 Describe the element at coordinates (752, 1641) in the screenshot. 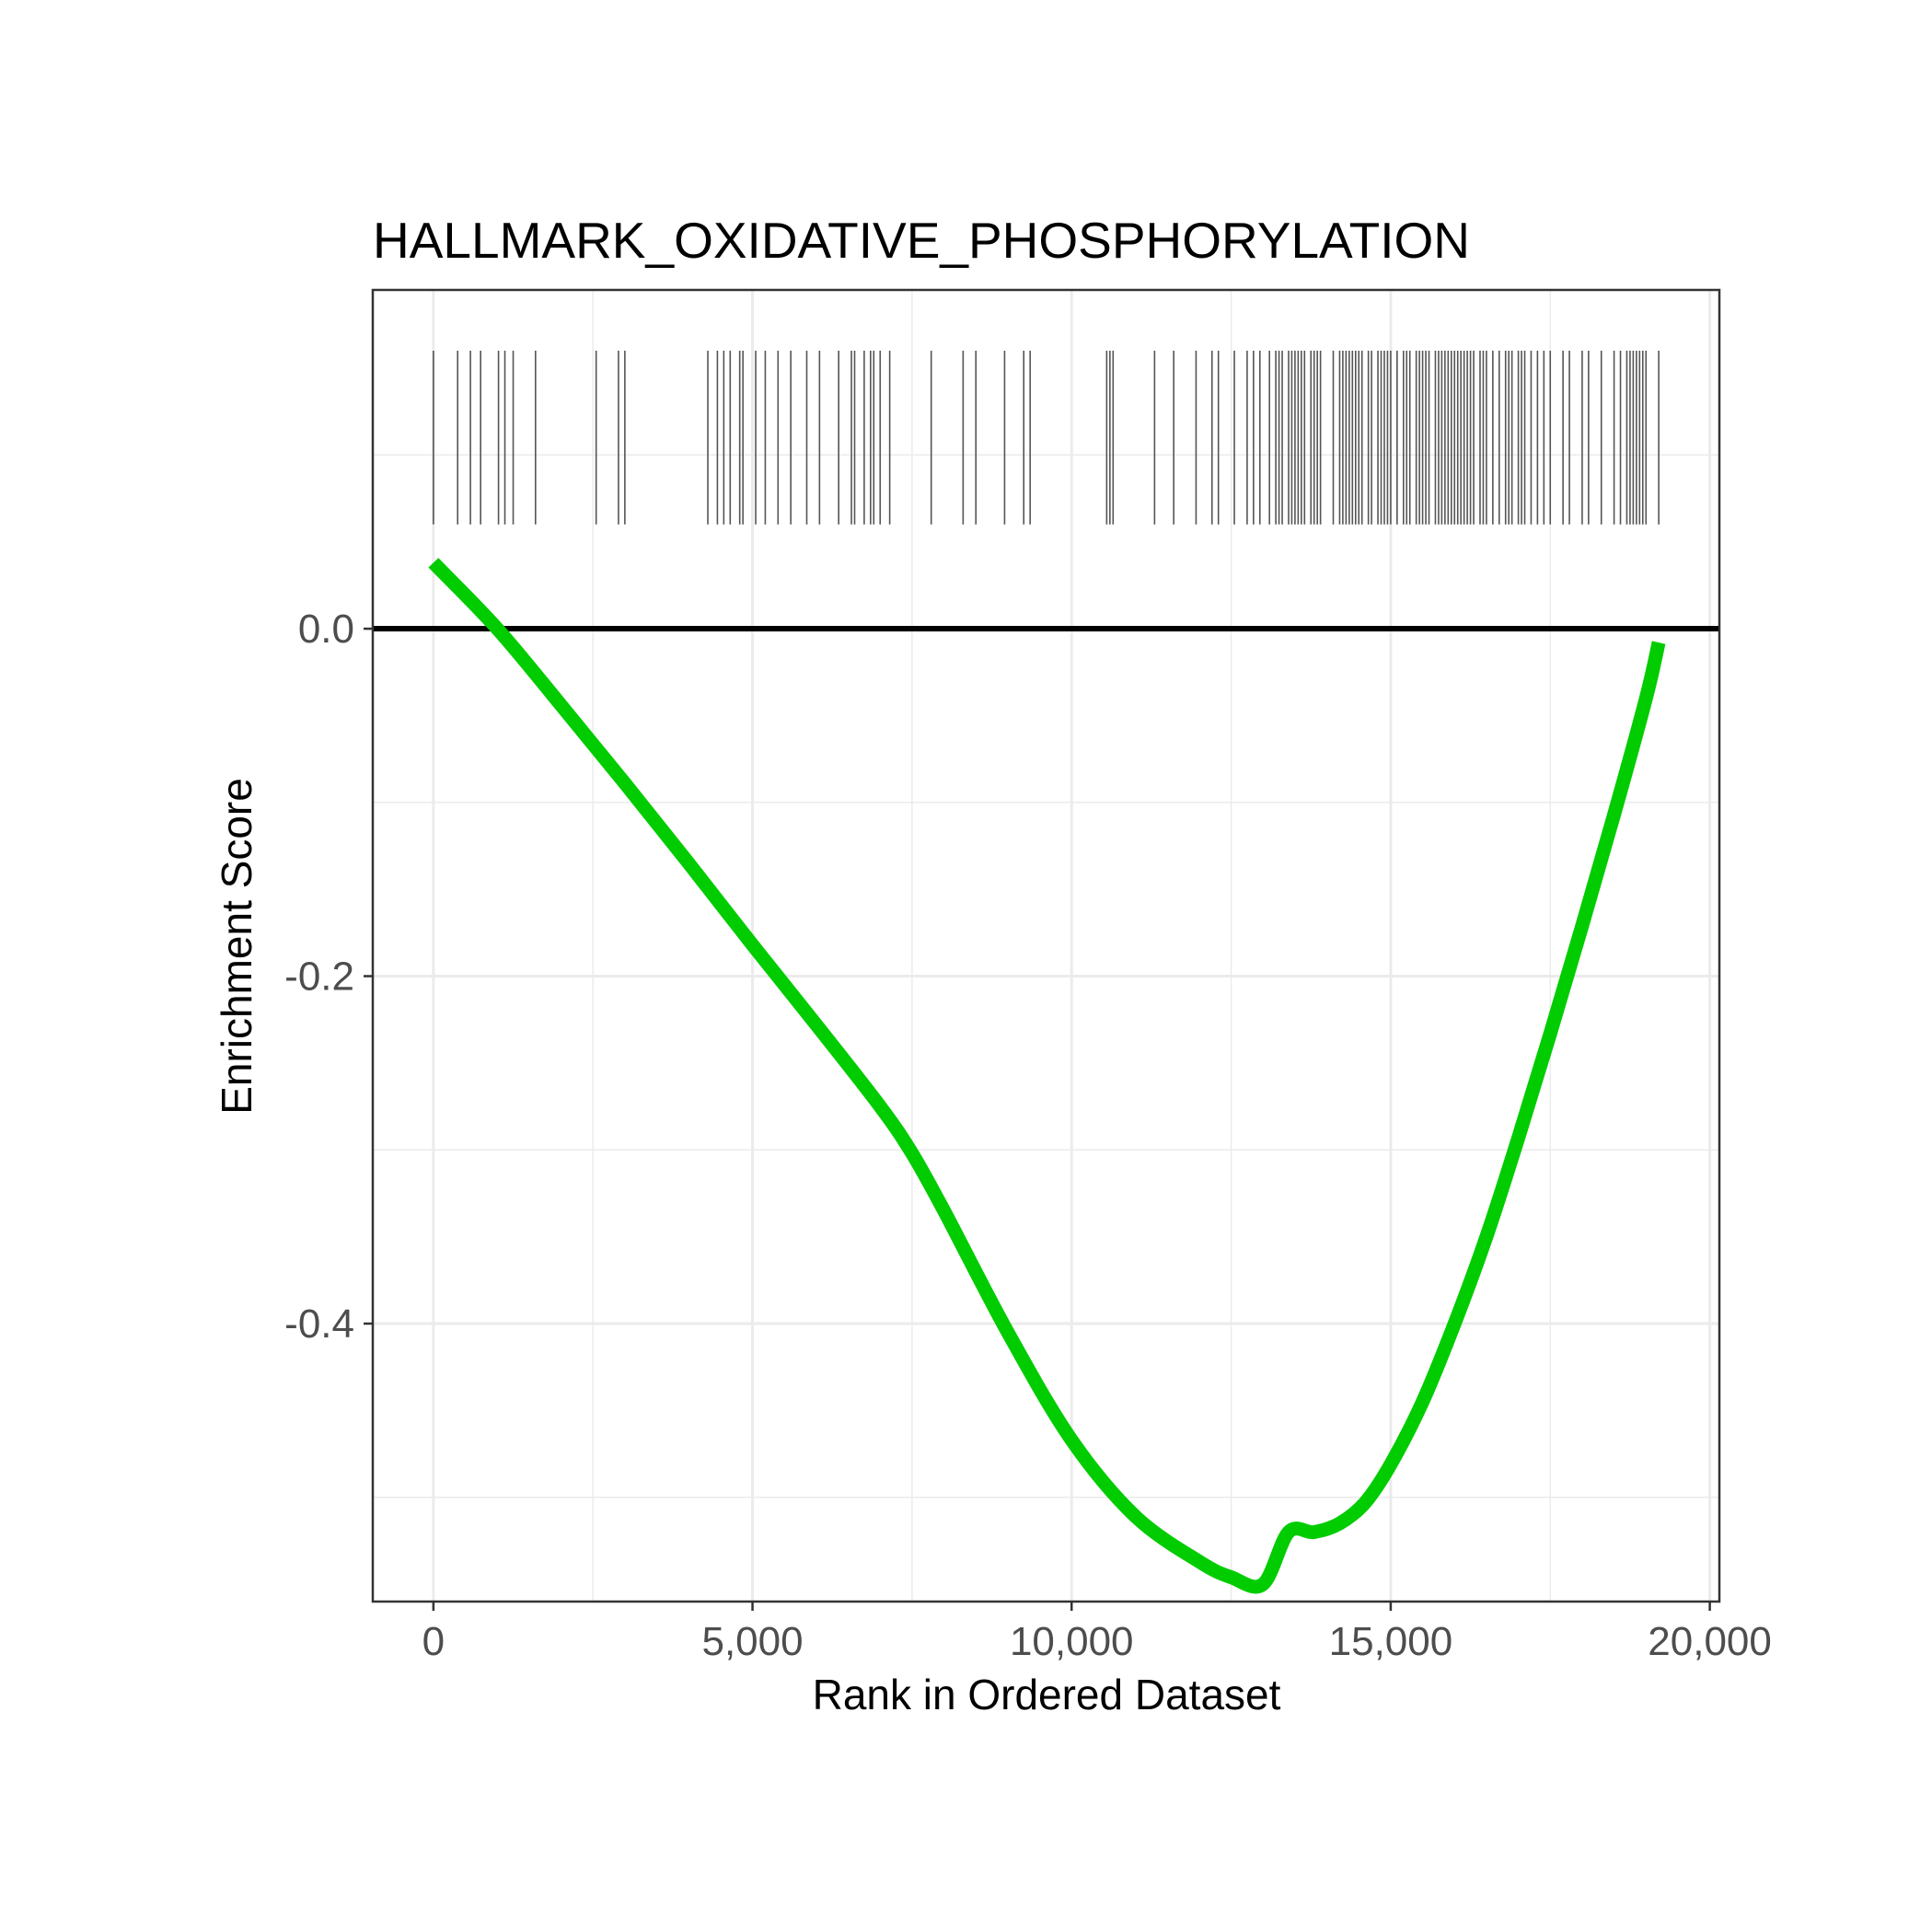

I see `x-tick-label: 5,000` at that location.